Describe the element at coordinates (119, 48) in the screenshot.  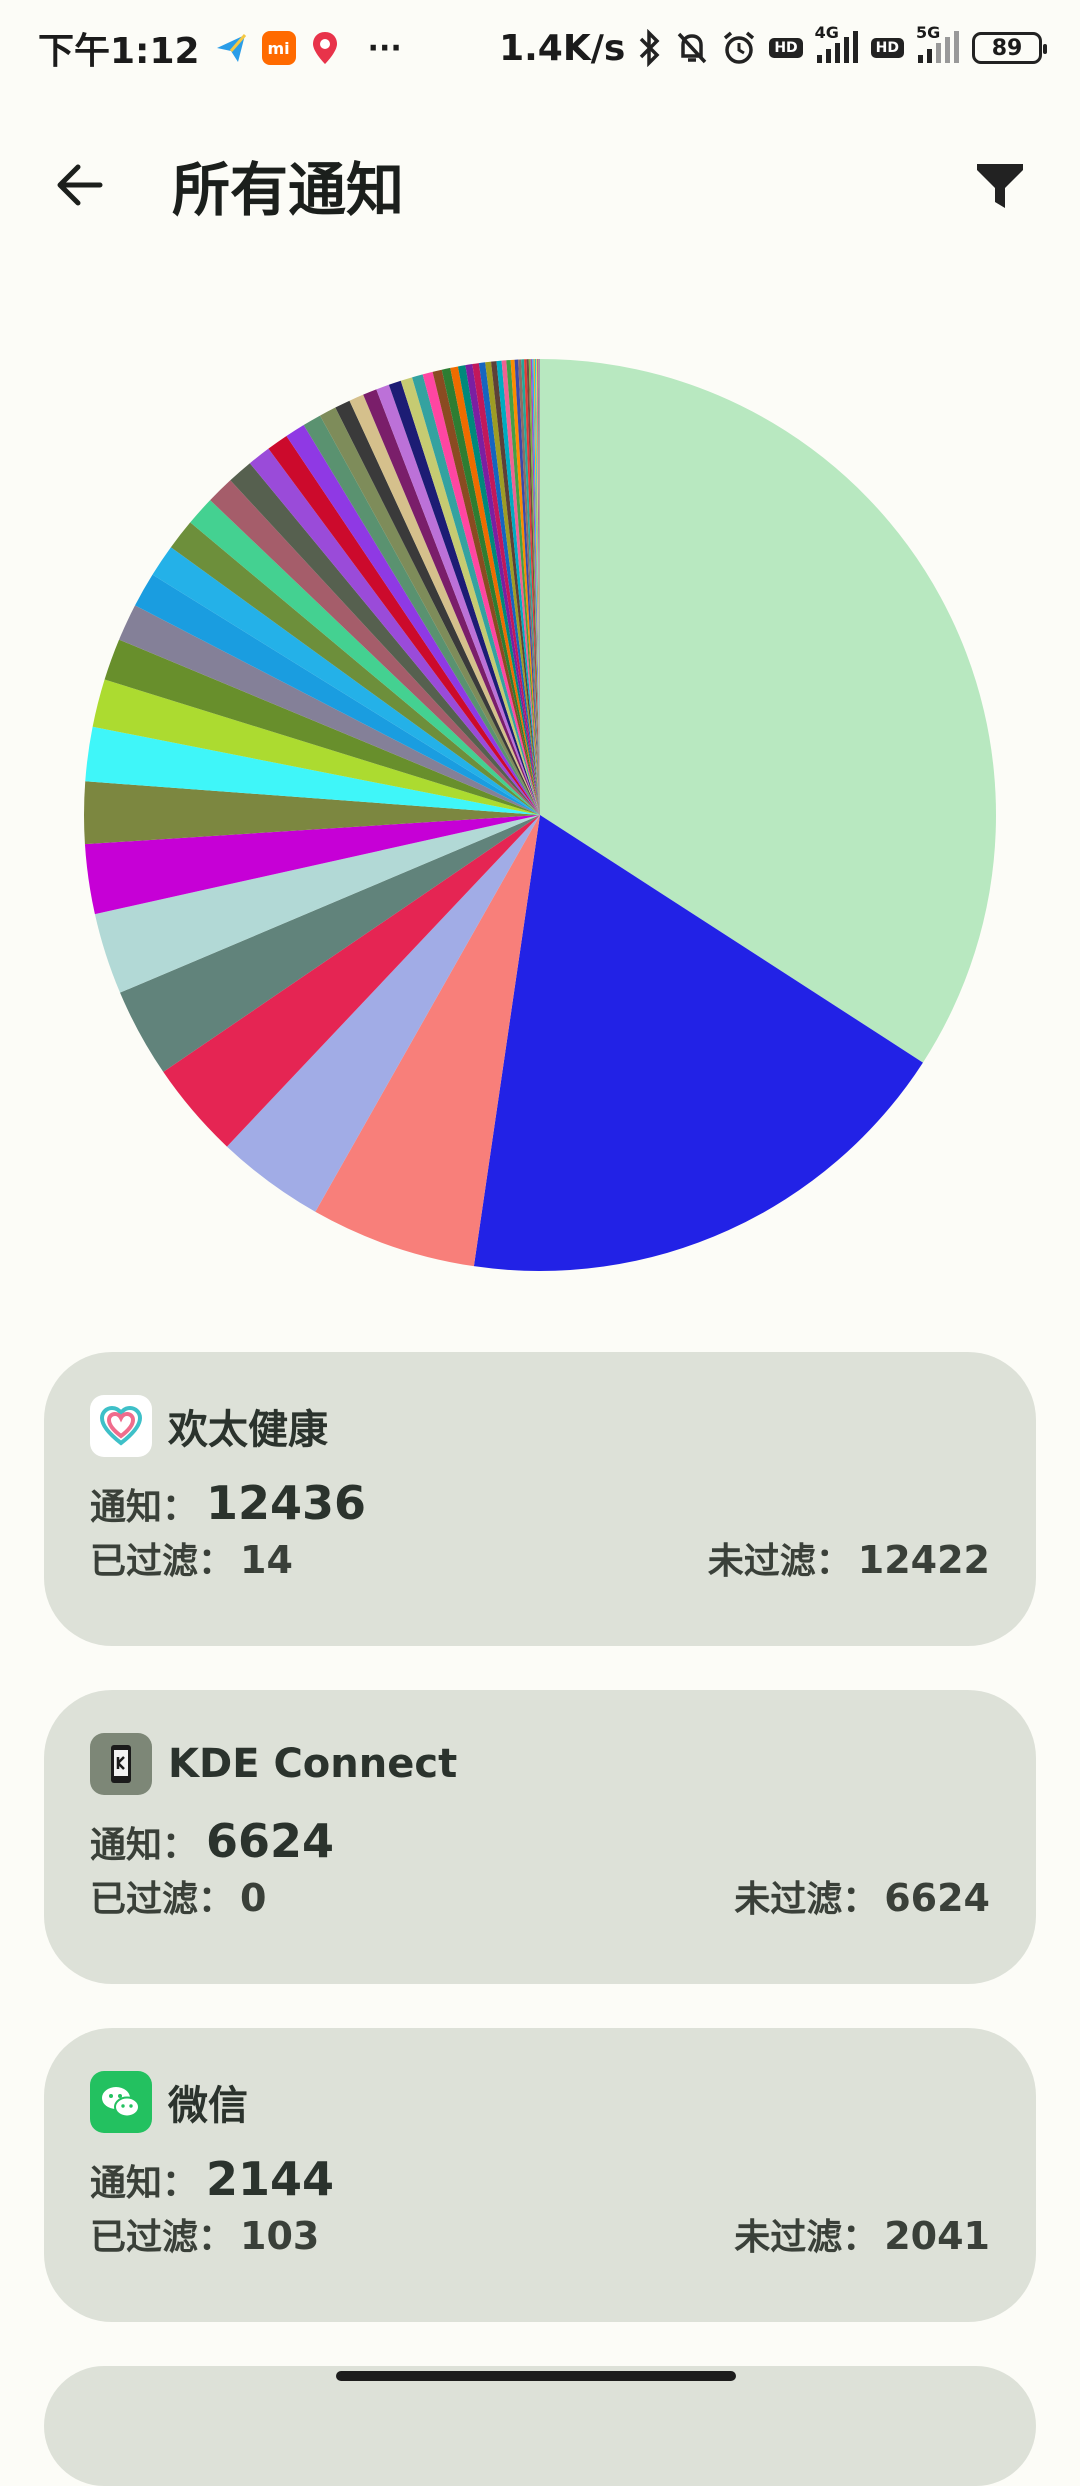
I see `status-time: 下午1:12` at that location.